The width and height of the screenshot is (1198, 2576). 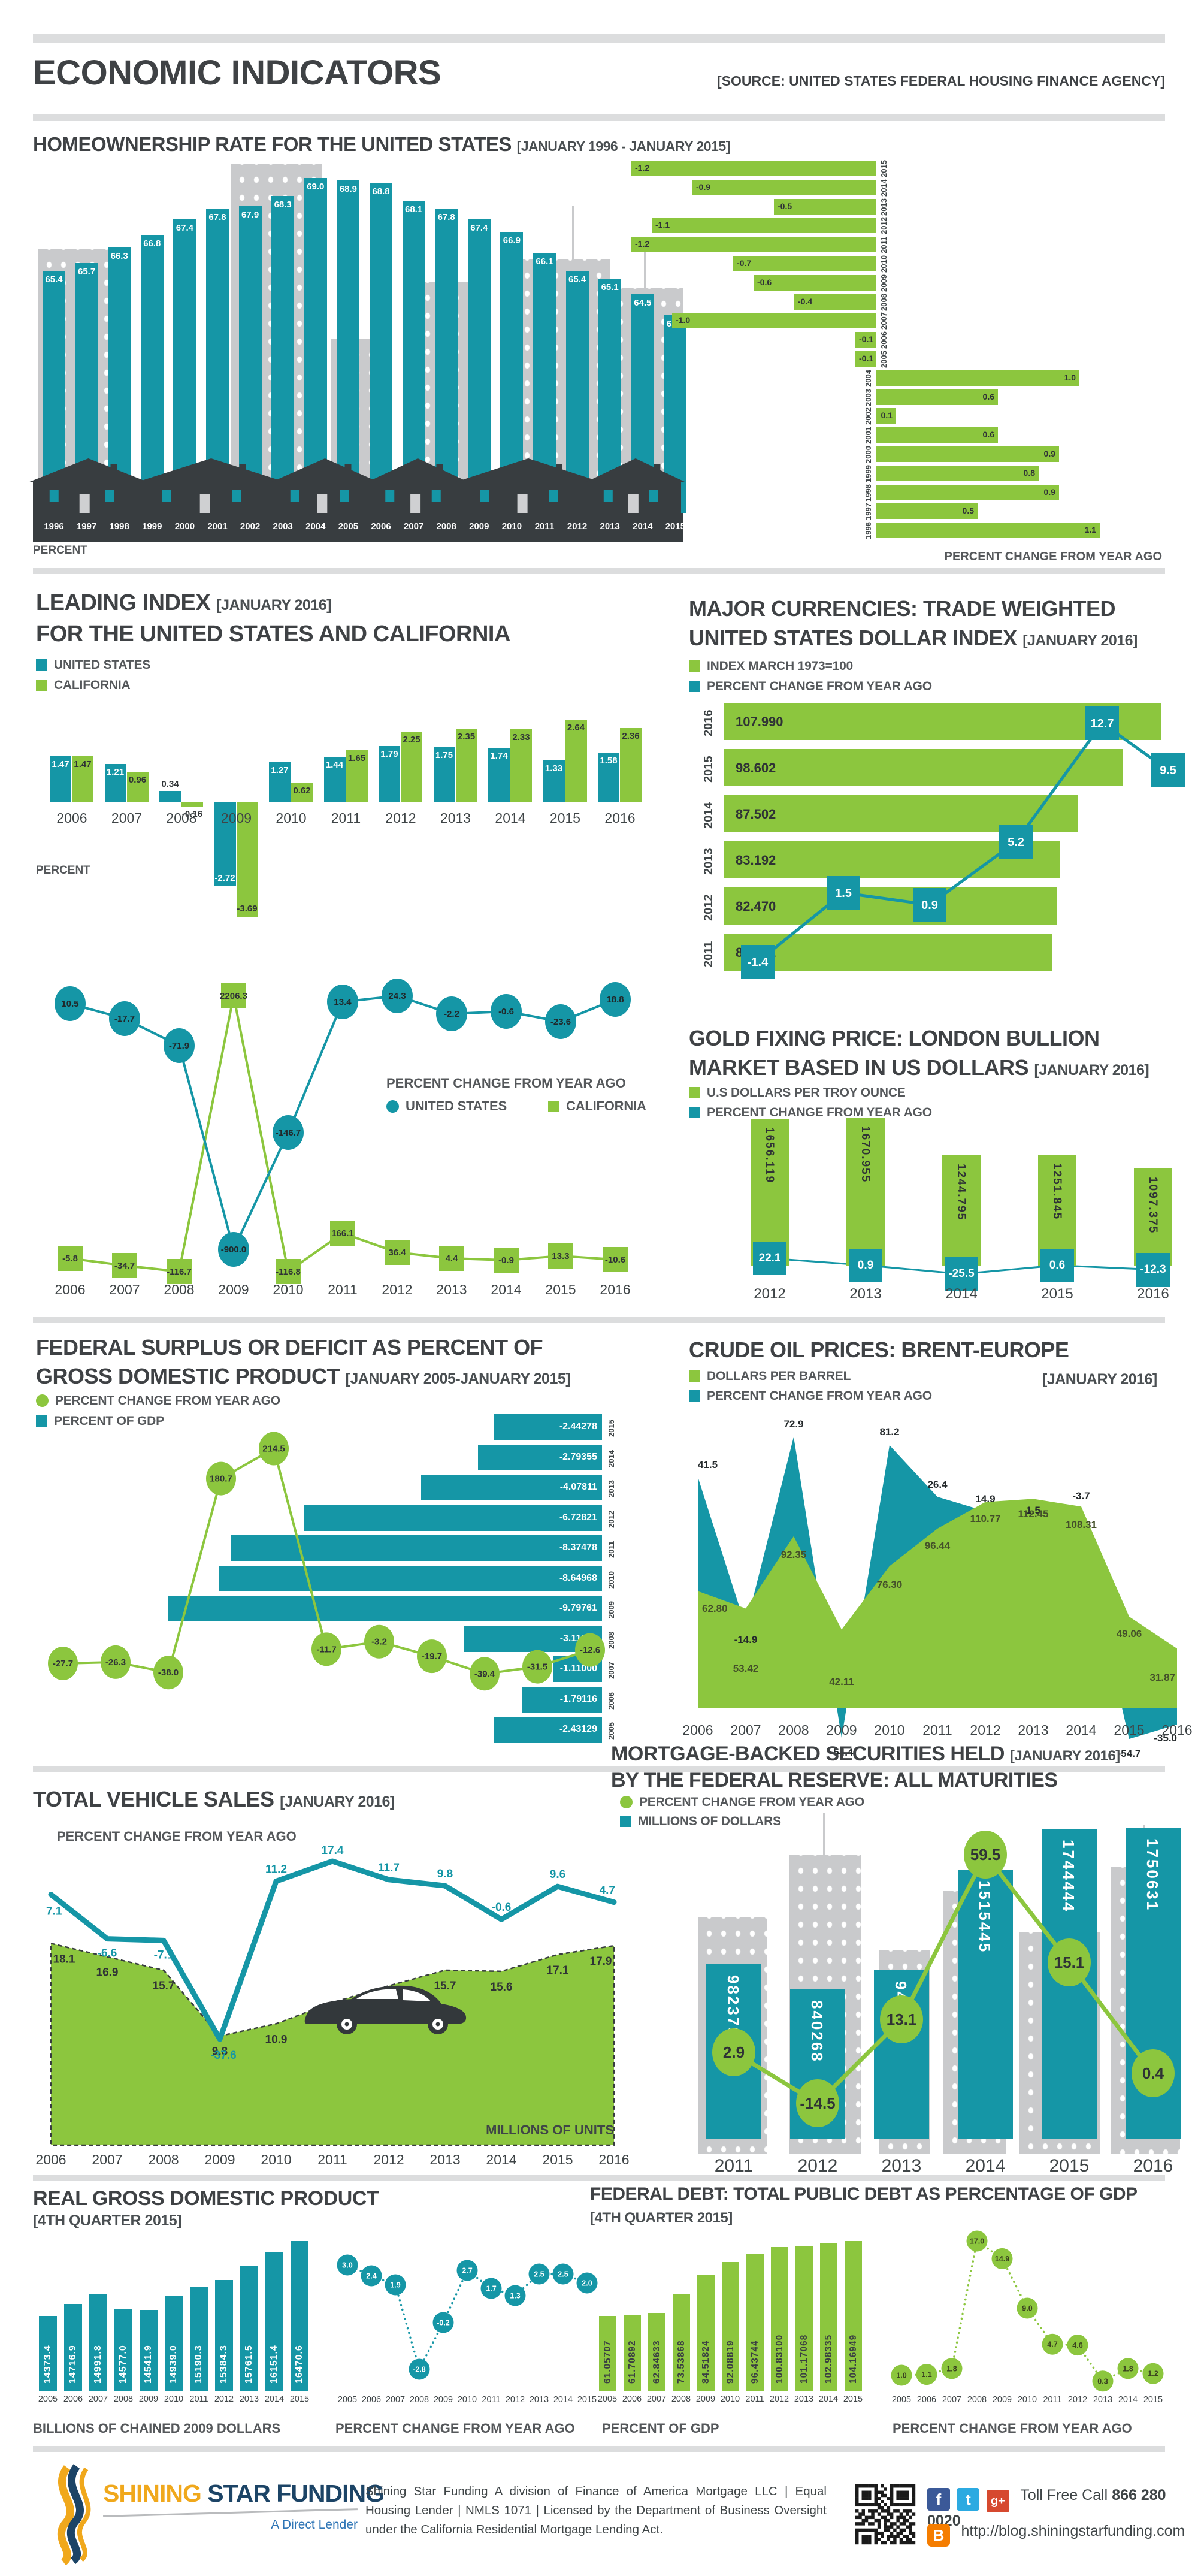 What do you see at coordinates (214, 1800) in the screenshot?
I see `vehicle-title: TOTAL VEHICLE SALES [JANUARY 2016]` at bounding box center [214, 1800].